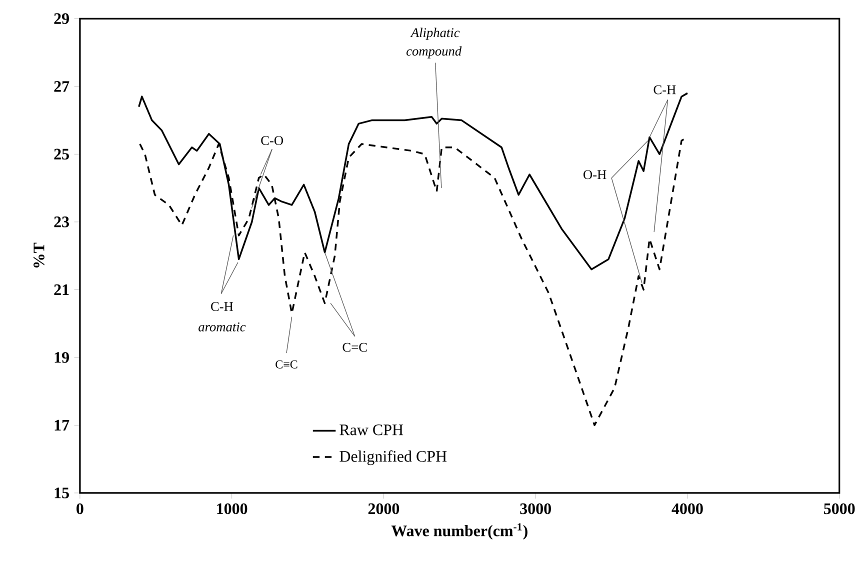  Describe the element at coordinates (687, 509) in the screenshot. I see `x-tick-label: 4000` at that location.